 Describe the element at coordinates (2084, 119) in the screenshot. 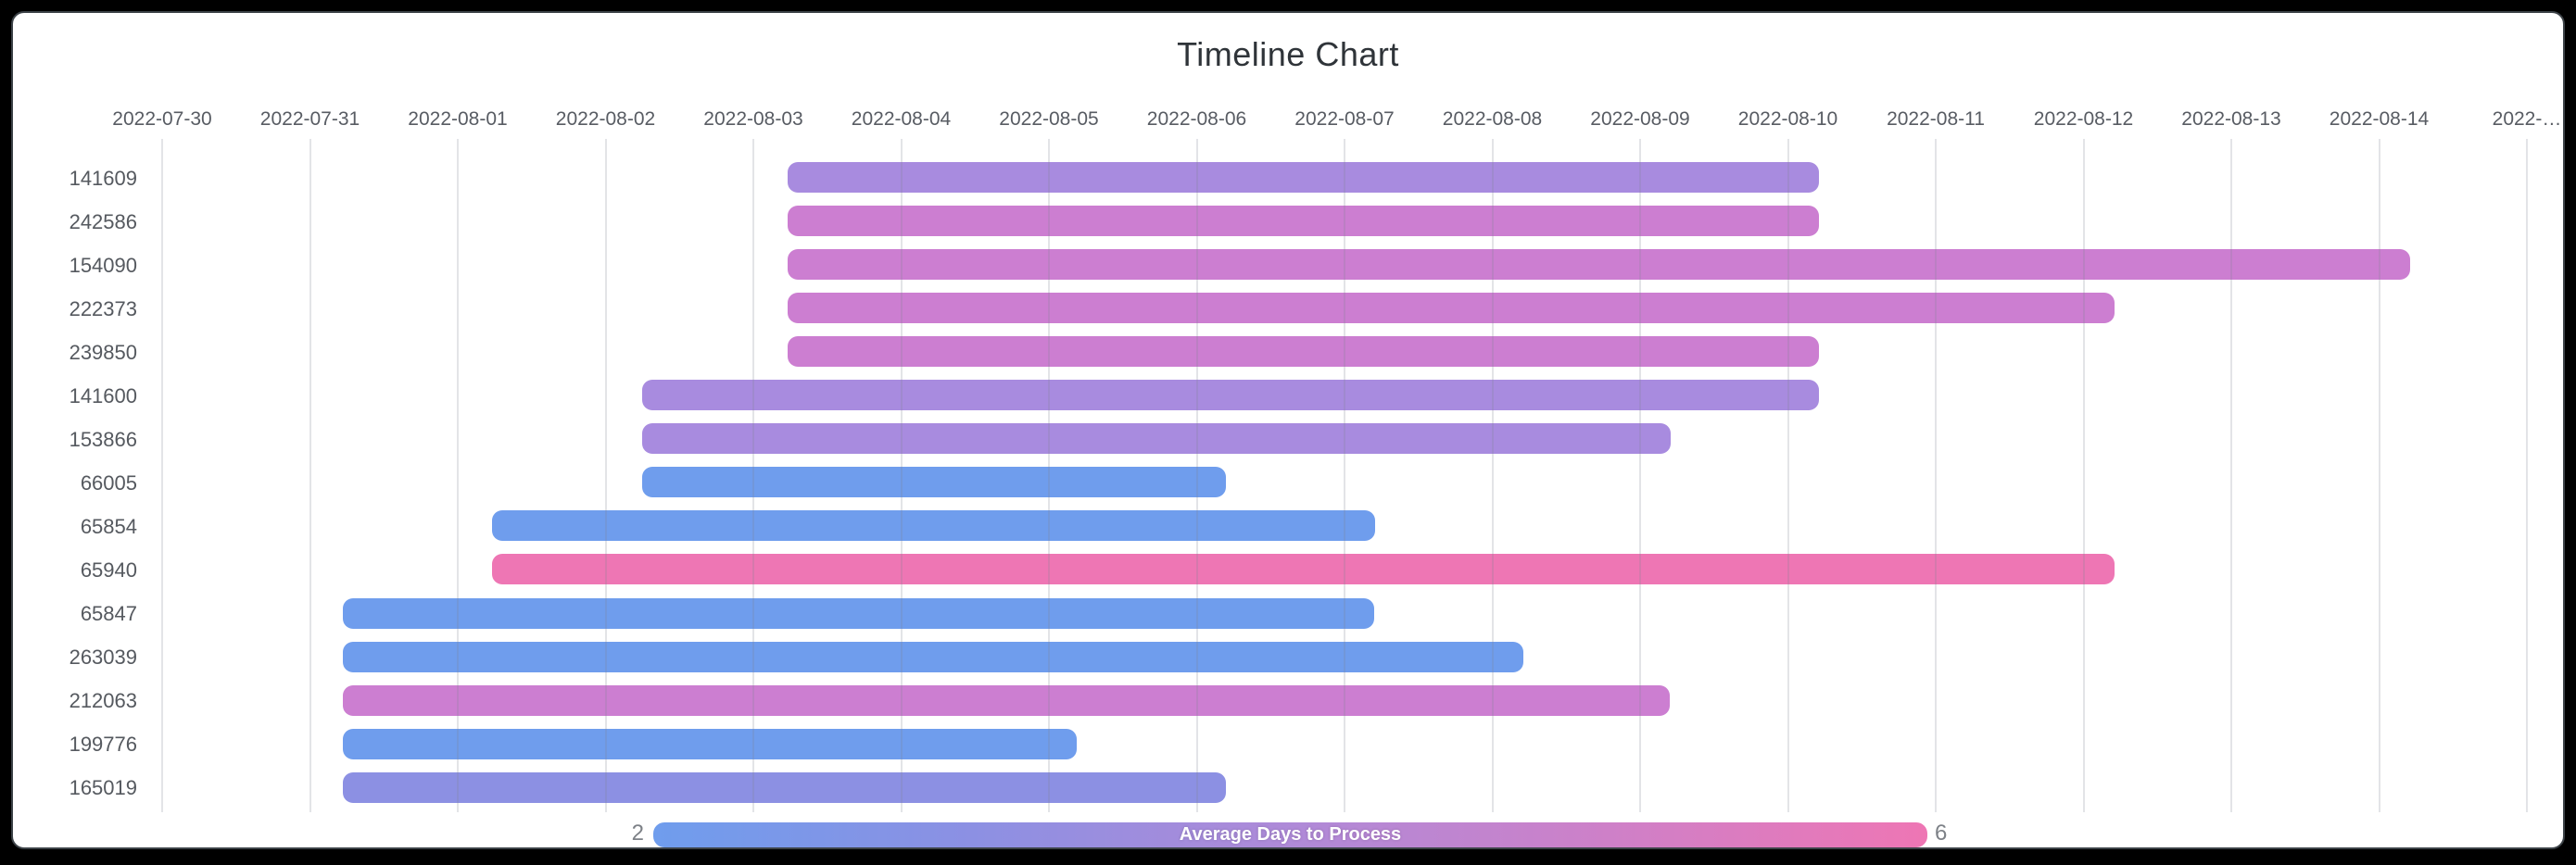

I see `x-tick-label: 2022-08-12` at that location.